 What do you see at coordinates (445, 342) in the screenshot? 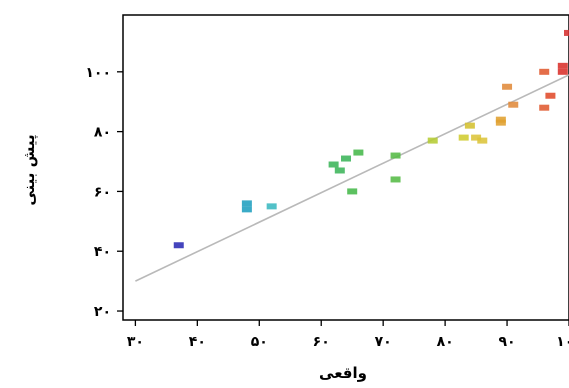
I see `x-tick-label: ۸۰` at bounding box center [445, 342].